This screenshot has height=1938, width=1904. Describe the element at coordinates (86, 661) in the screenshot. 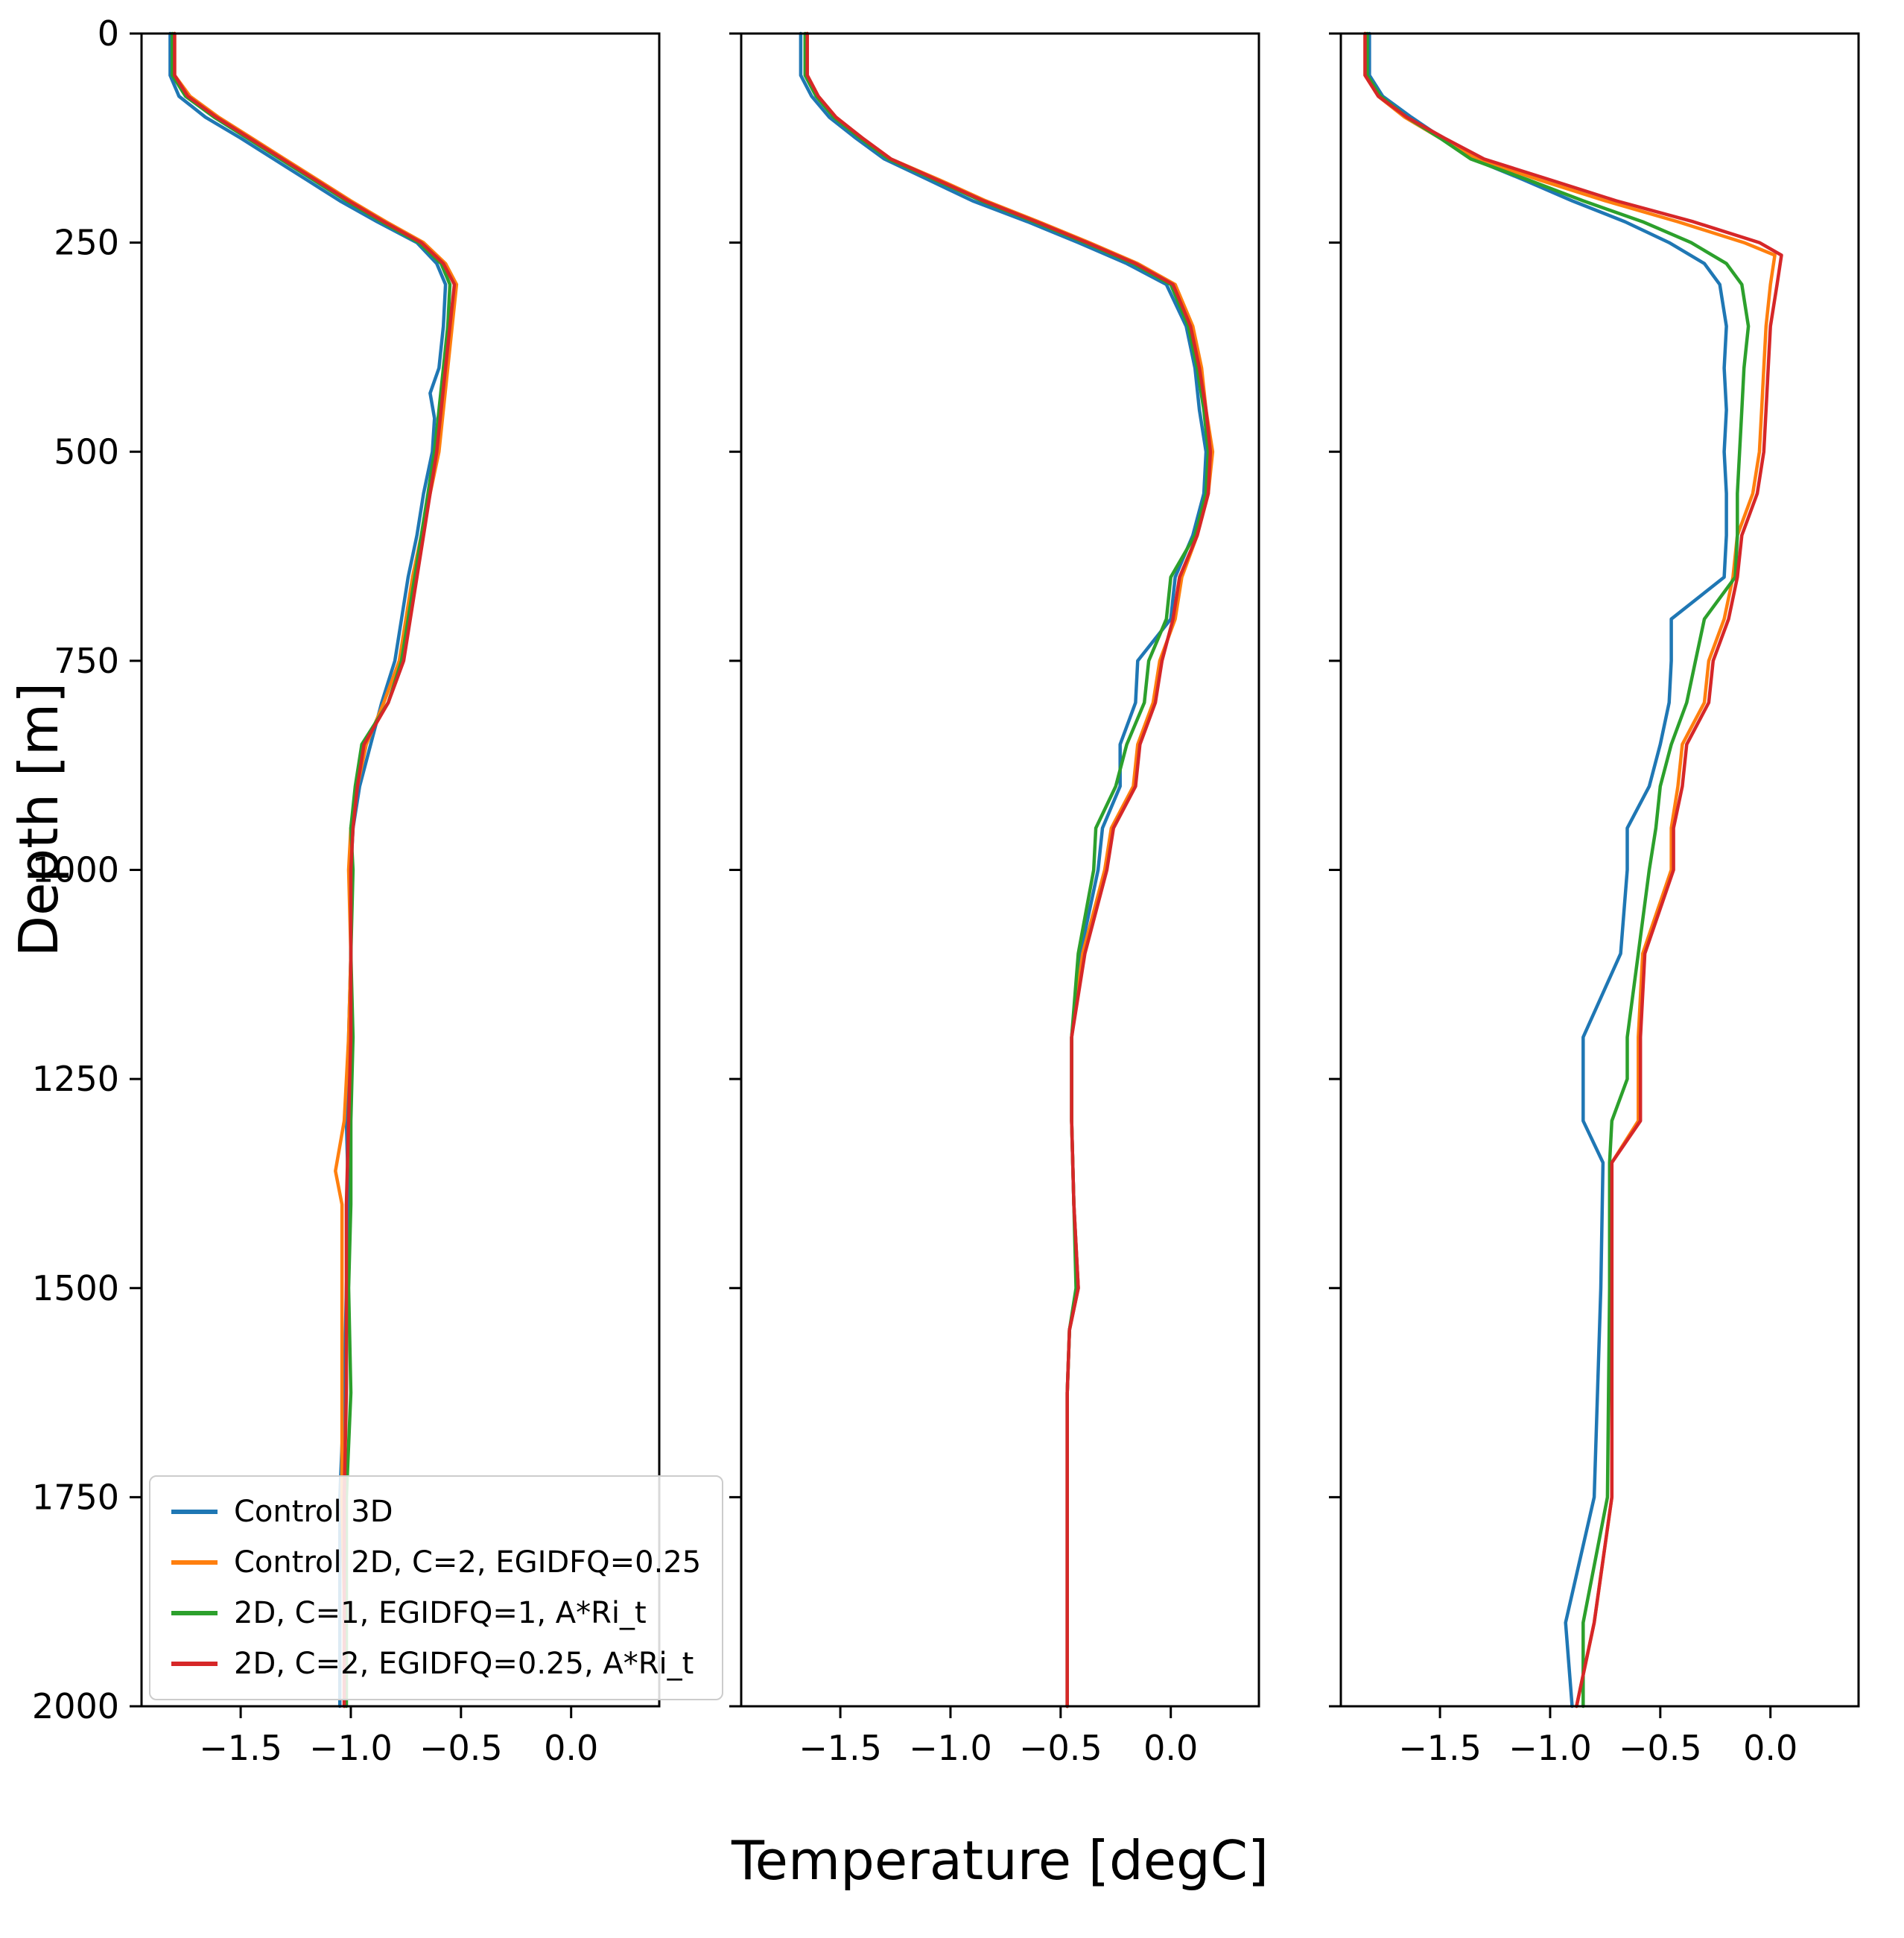

I see `y-tick-label: 750` at that location.